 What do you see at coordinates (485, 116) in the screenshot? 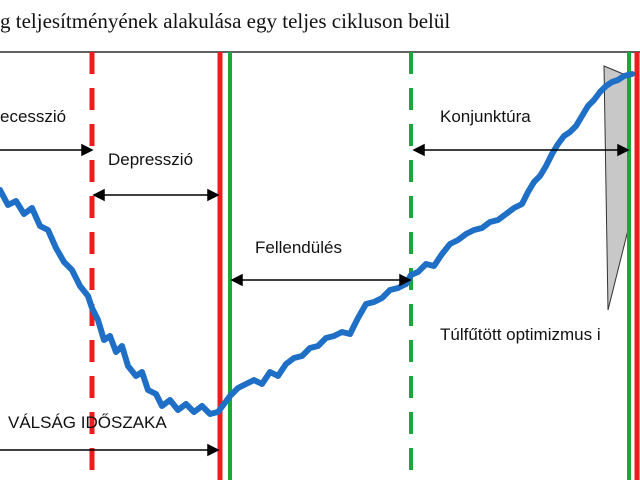
I see `label-boom: Konjunktúra` at bounding box center [485, 116].